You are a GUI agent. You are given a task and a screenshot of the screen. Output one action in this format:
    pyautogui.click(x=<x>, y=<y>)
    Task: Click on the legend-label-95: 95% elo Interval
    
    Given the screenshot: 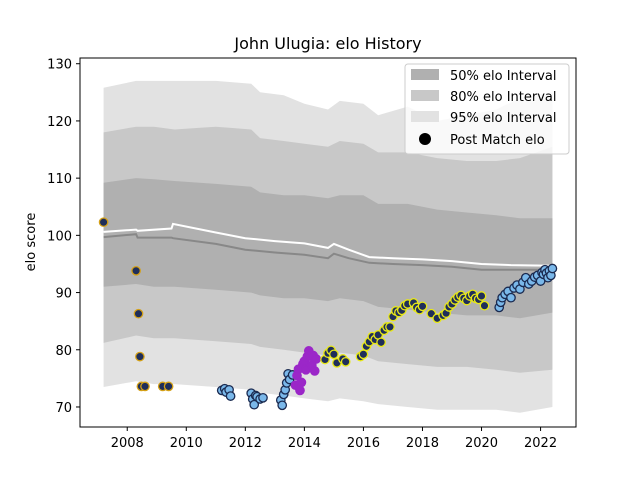 What is the action you would take?
    pyautogui.click(x=503, y=118)
    